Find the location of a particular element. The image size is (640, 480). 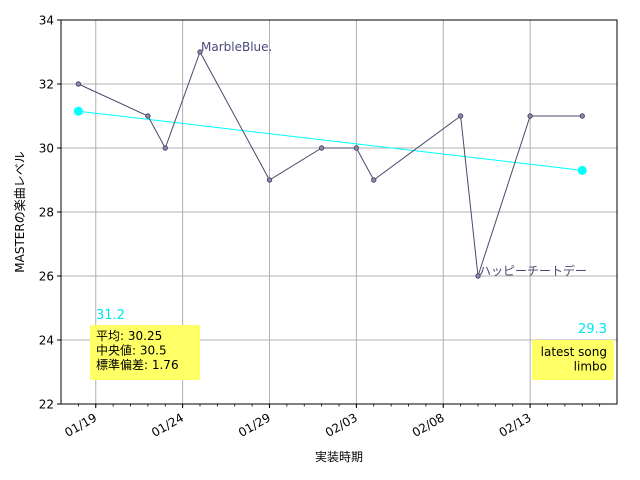

x-tick-label: 01/19 is located at coordinates (80, 424).